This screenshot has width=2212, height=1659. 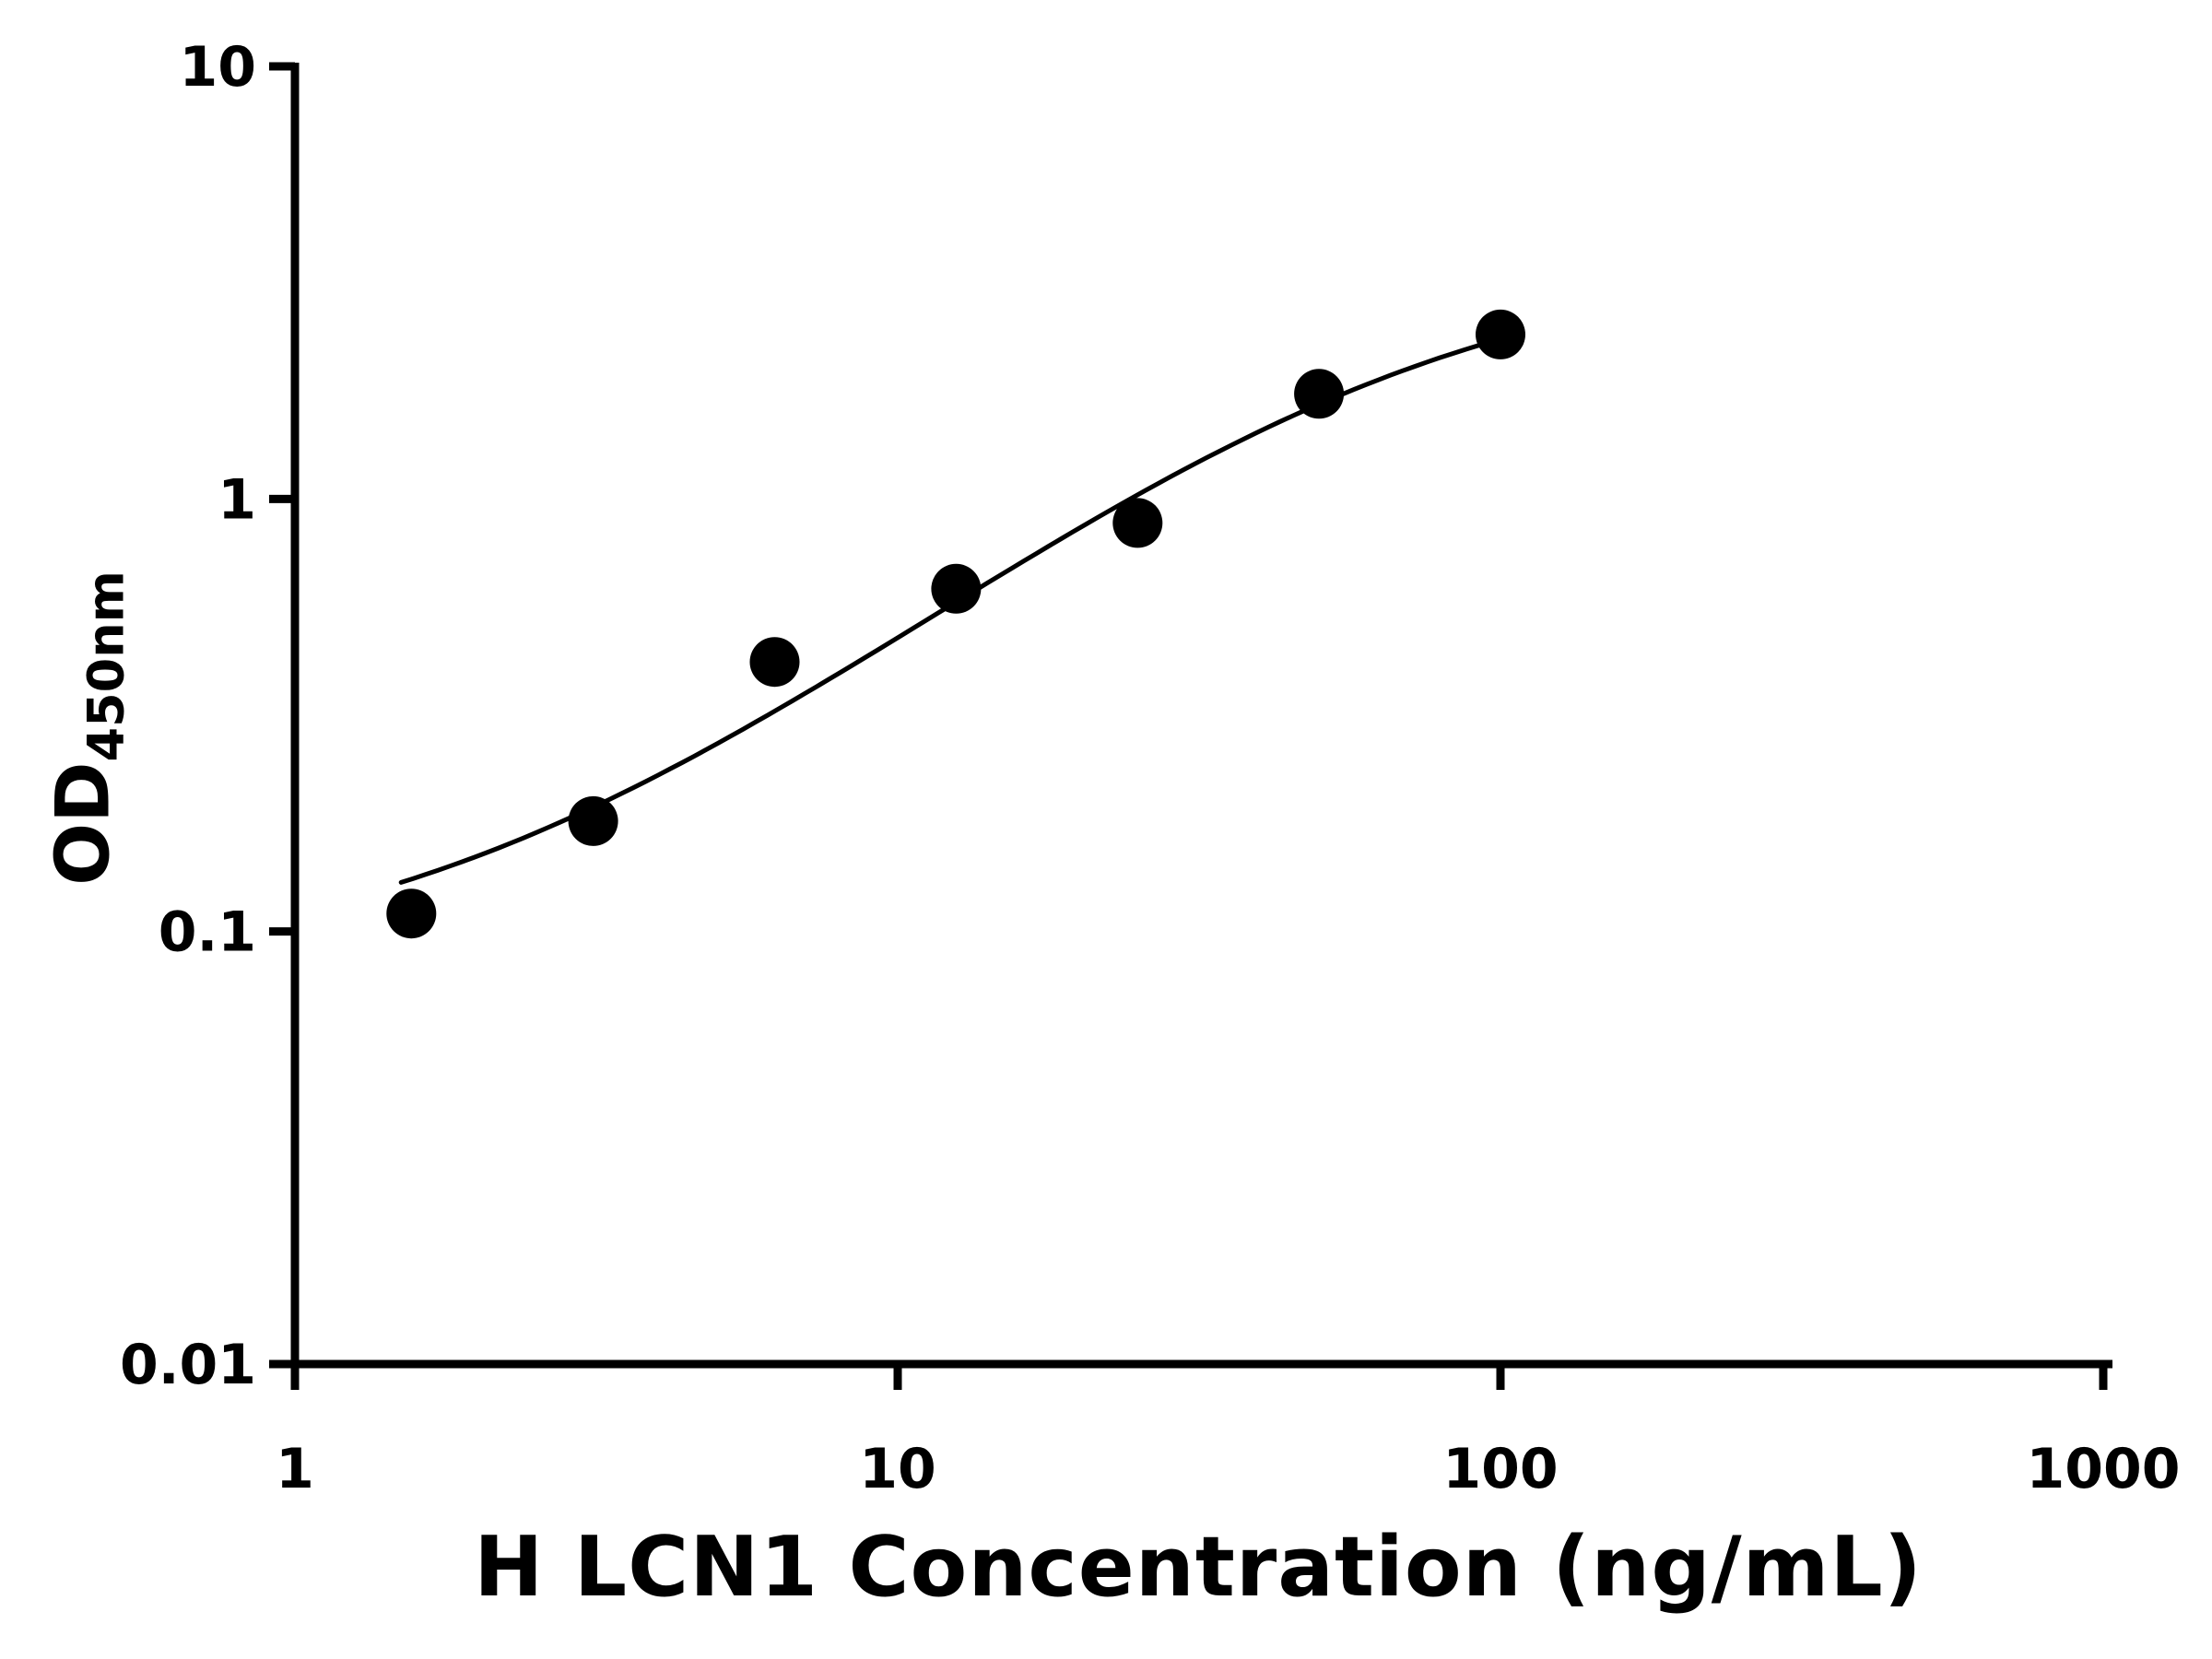 I want to click on y-axis-title: OD450nm, so click(x=88, y=728).